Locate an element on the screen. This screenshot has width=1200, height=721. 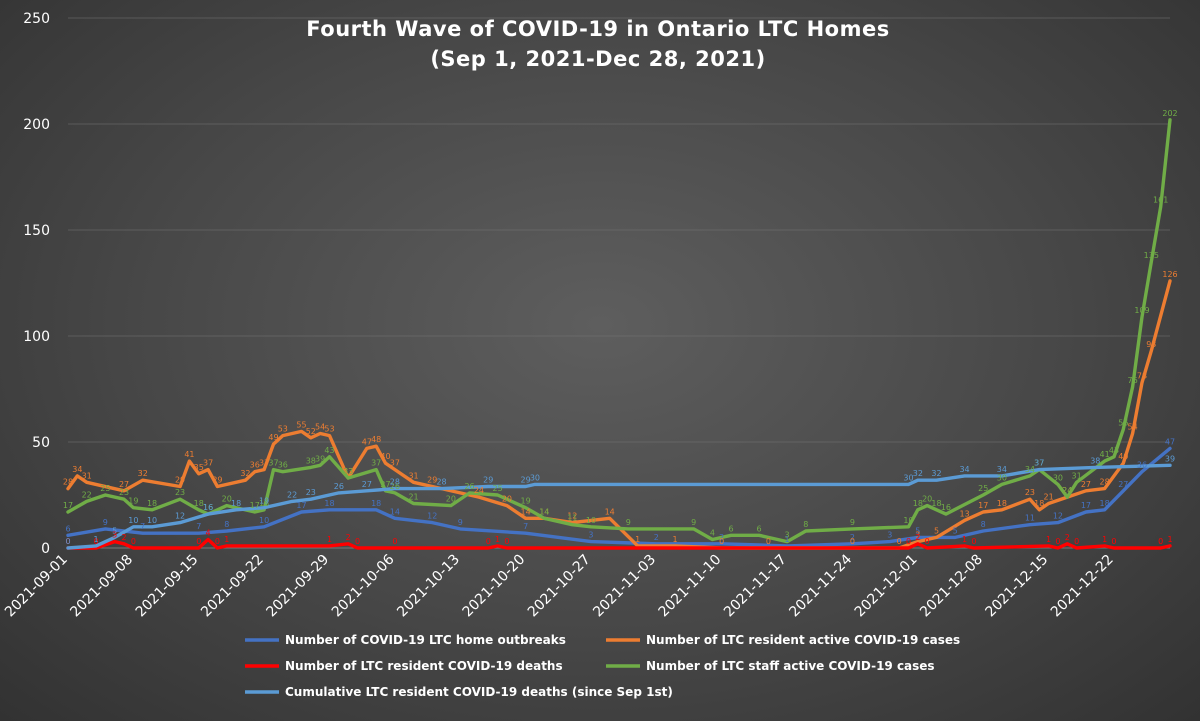
x-tick-label: 2021-10-27 is located at coordinates (559, 586).